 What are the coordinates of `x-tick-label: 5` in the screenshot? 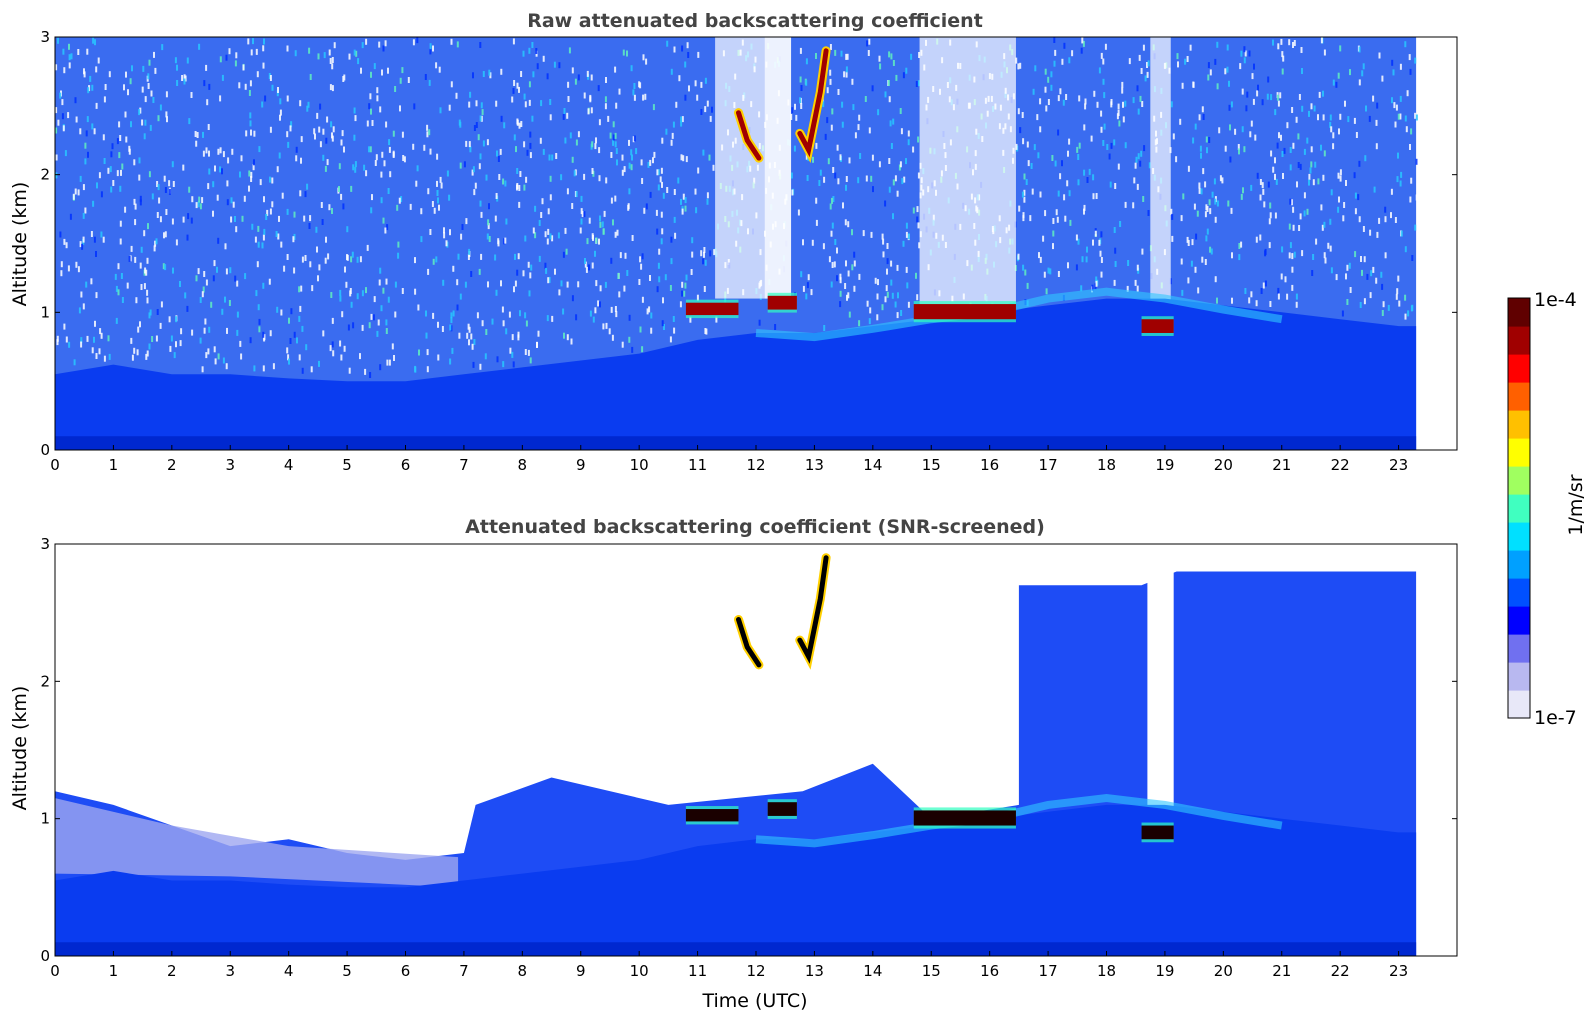 It's located at (347, 971).